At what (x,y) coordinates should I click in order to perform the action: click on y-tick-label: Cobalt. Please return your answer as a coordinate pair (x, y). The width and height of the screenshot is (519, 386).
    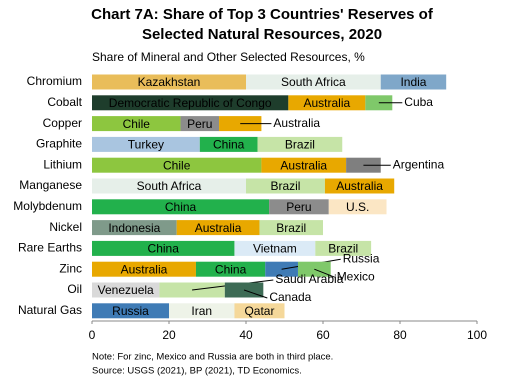
    Looking at the image, I should click on (64, 102).